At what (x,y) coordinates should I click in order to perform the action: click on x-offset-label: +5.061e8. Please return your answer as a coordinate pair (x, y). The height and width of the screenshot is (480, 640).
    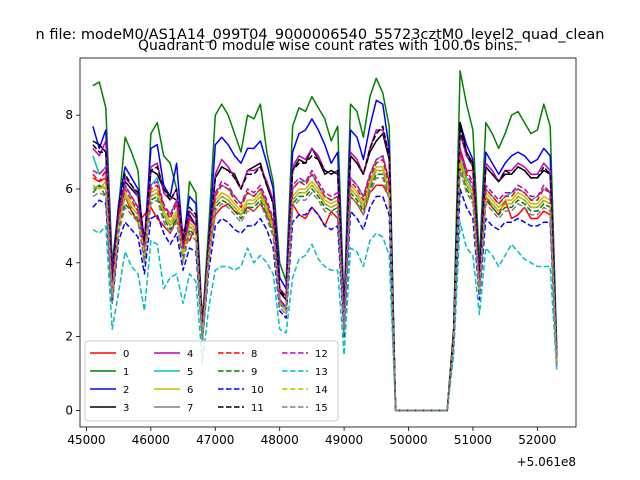
    Looking at the image, I should click on (546, 462).